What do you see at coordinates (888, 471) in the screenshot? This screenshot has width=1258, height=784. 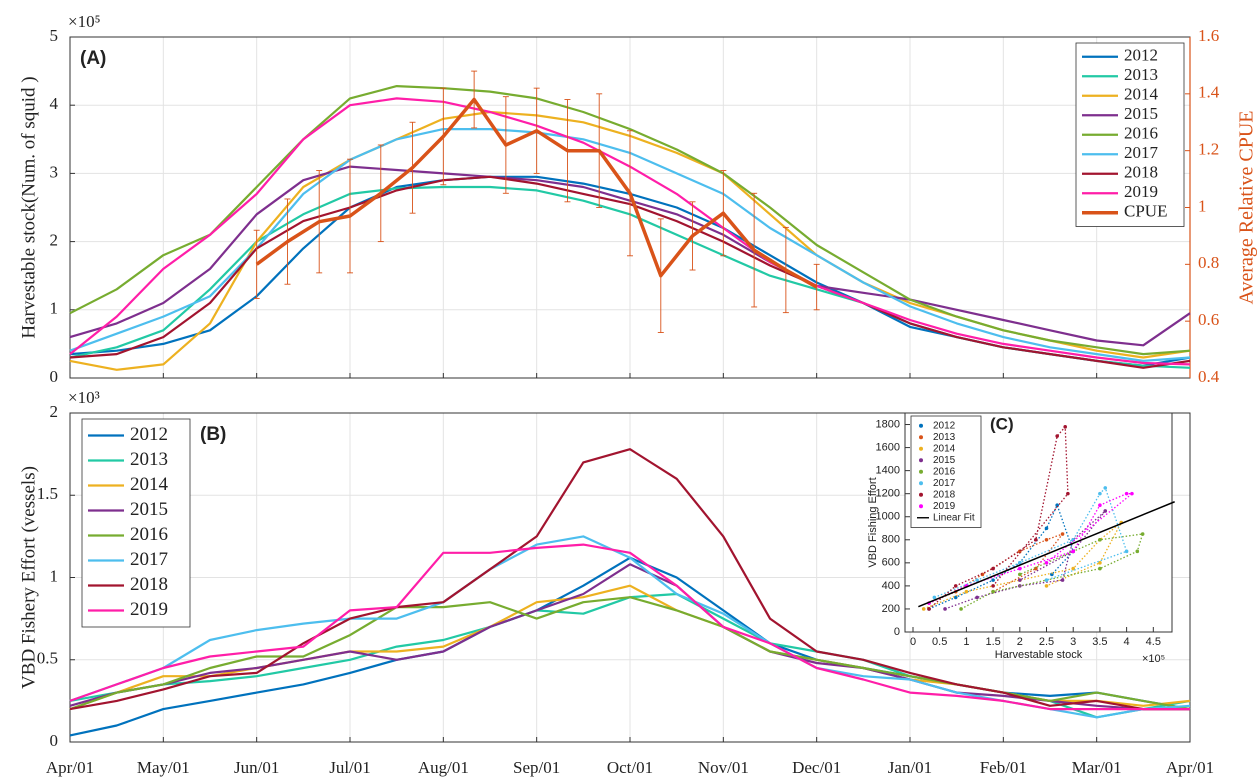 I see `y-tick-label: 1400` at bounding box center [888, 471].